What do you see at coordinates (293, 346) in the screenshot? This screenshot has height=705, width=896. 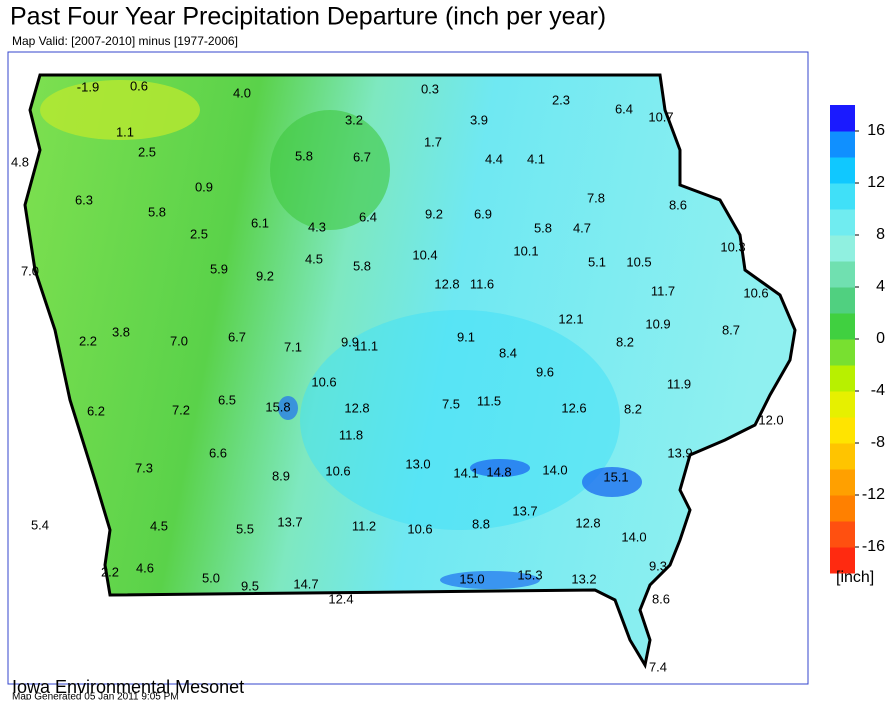 I see `station-value: 7.1` at bounding box center [293, 346].